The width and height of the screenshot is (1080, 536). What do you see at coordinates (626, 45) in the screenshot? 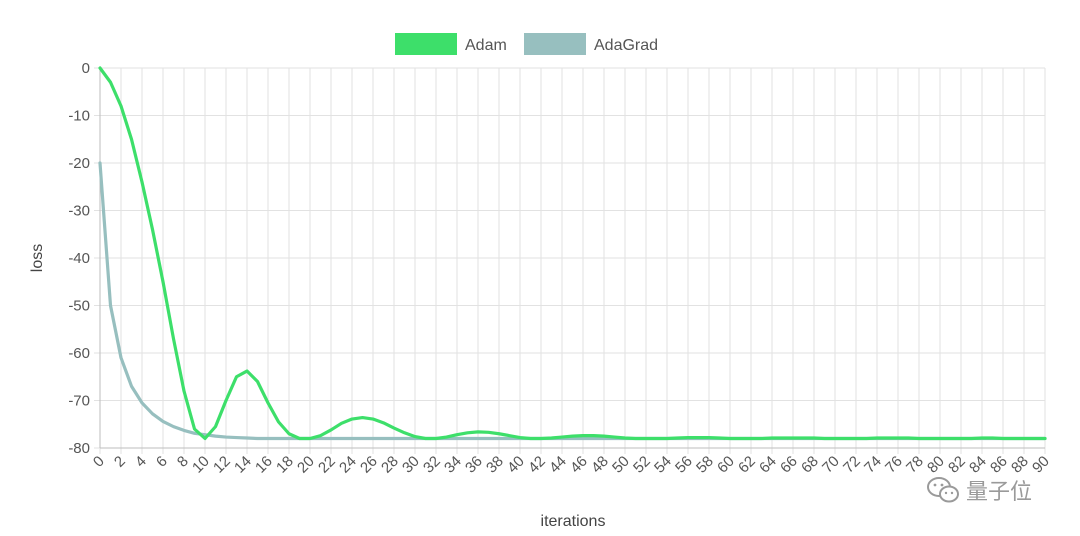
I see `legend-label: AdaGrad` at bounding box center [626, 45].